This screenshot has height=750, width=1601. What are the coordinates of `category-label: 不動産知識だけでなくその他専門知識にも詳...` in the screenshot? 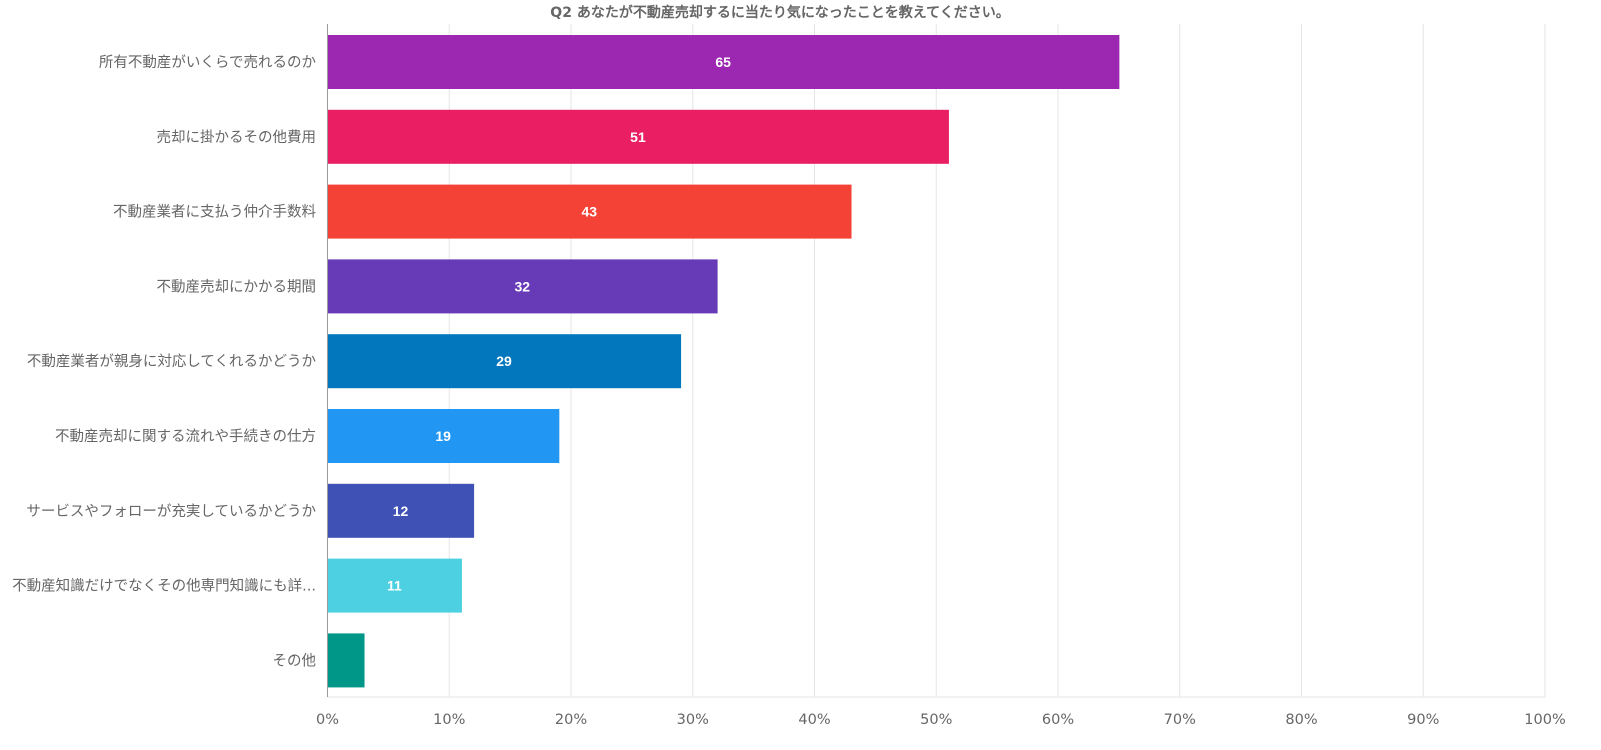 It's located at (164, 586).